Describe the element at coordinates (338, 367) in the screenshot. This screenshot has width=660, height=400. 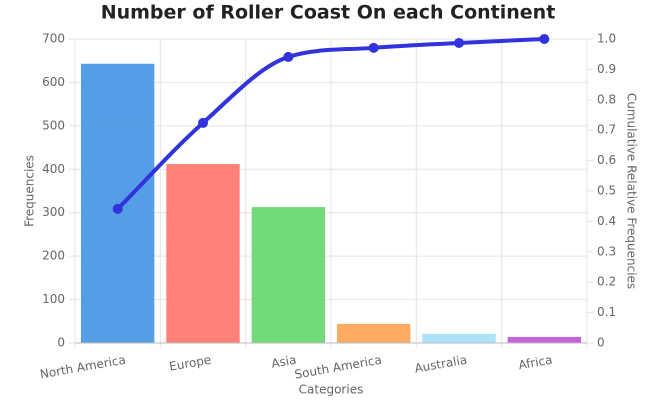
I see `x-tick-label: South America` at that location.